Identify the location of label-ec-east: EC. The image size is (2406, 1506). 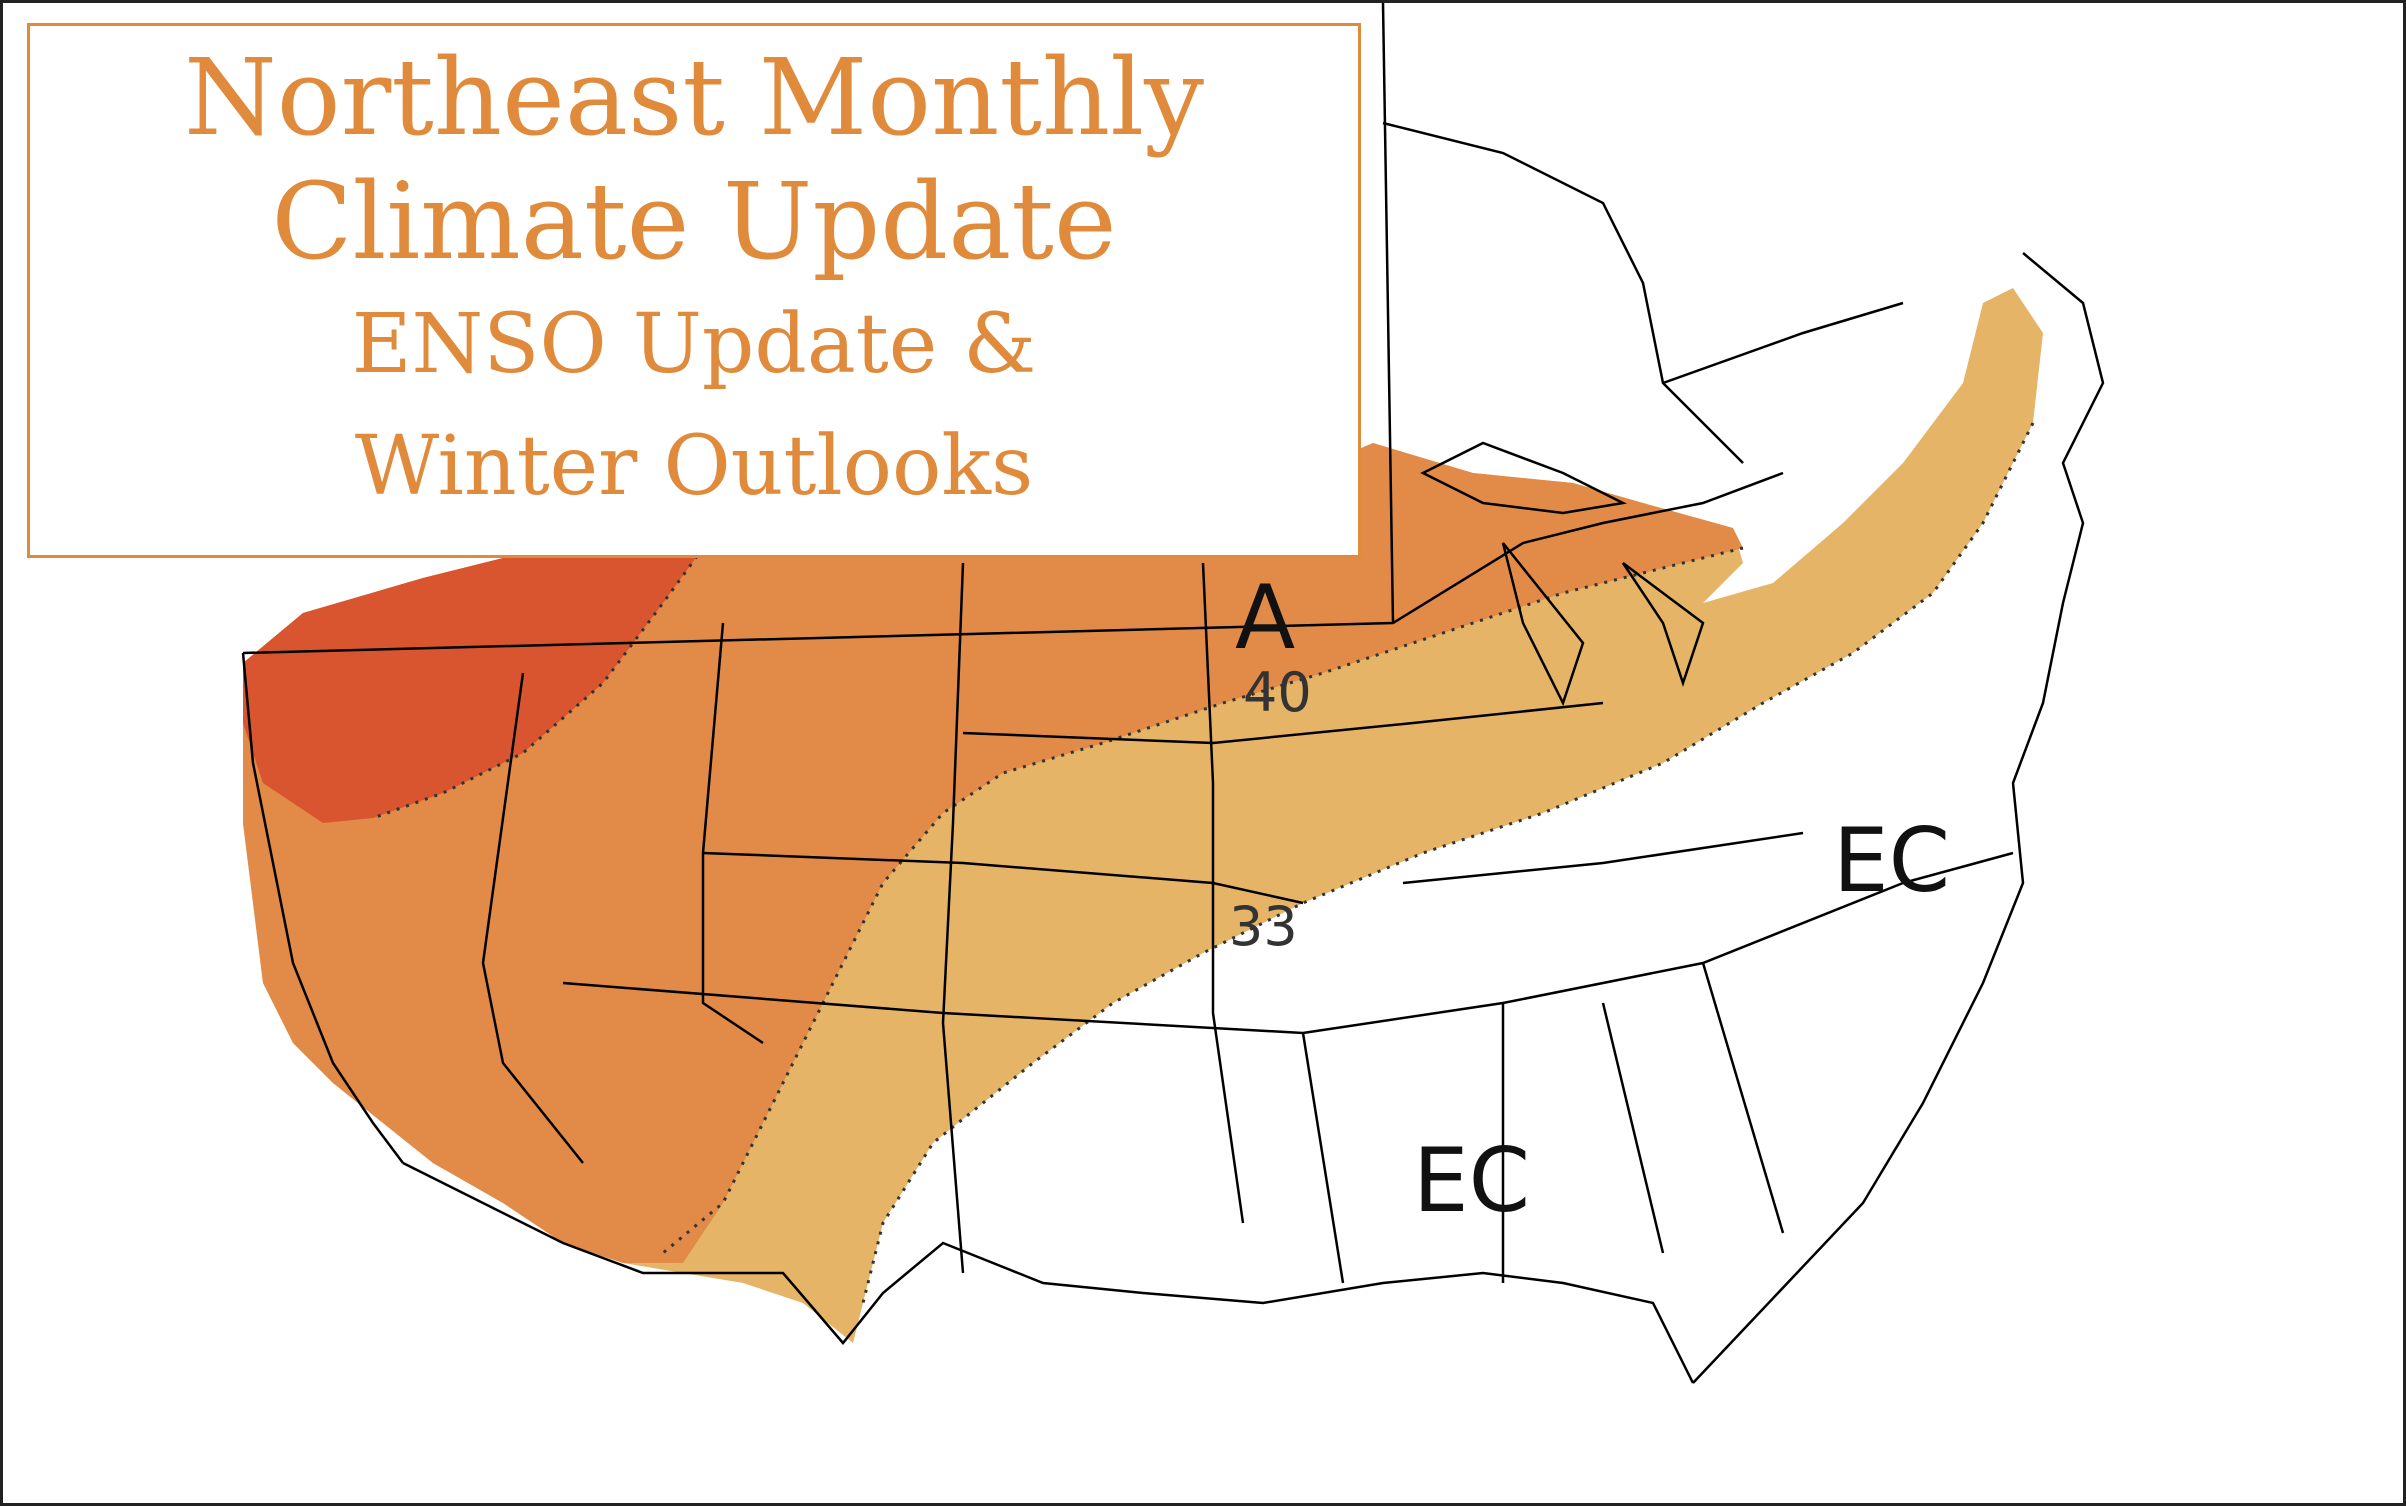
(1891, 860).